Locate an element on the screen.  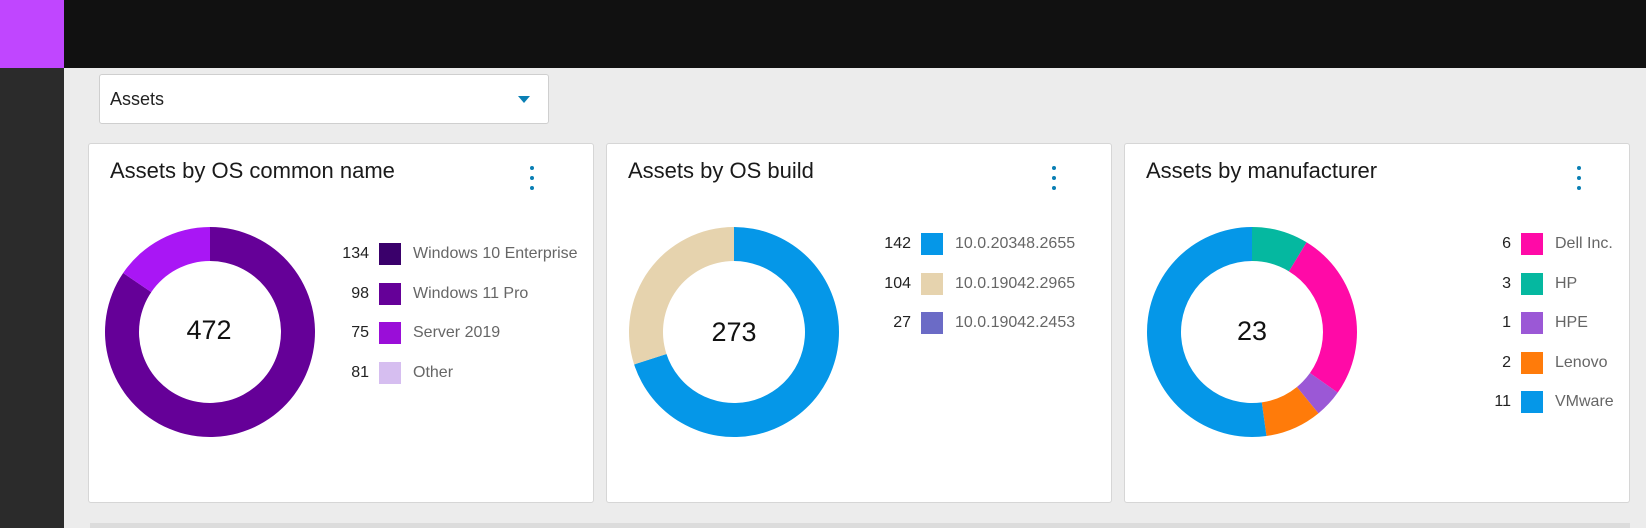
legend-item: 98 Windows 11 Pro is located at coordinates (430, 294).